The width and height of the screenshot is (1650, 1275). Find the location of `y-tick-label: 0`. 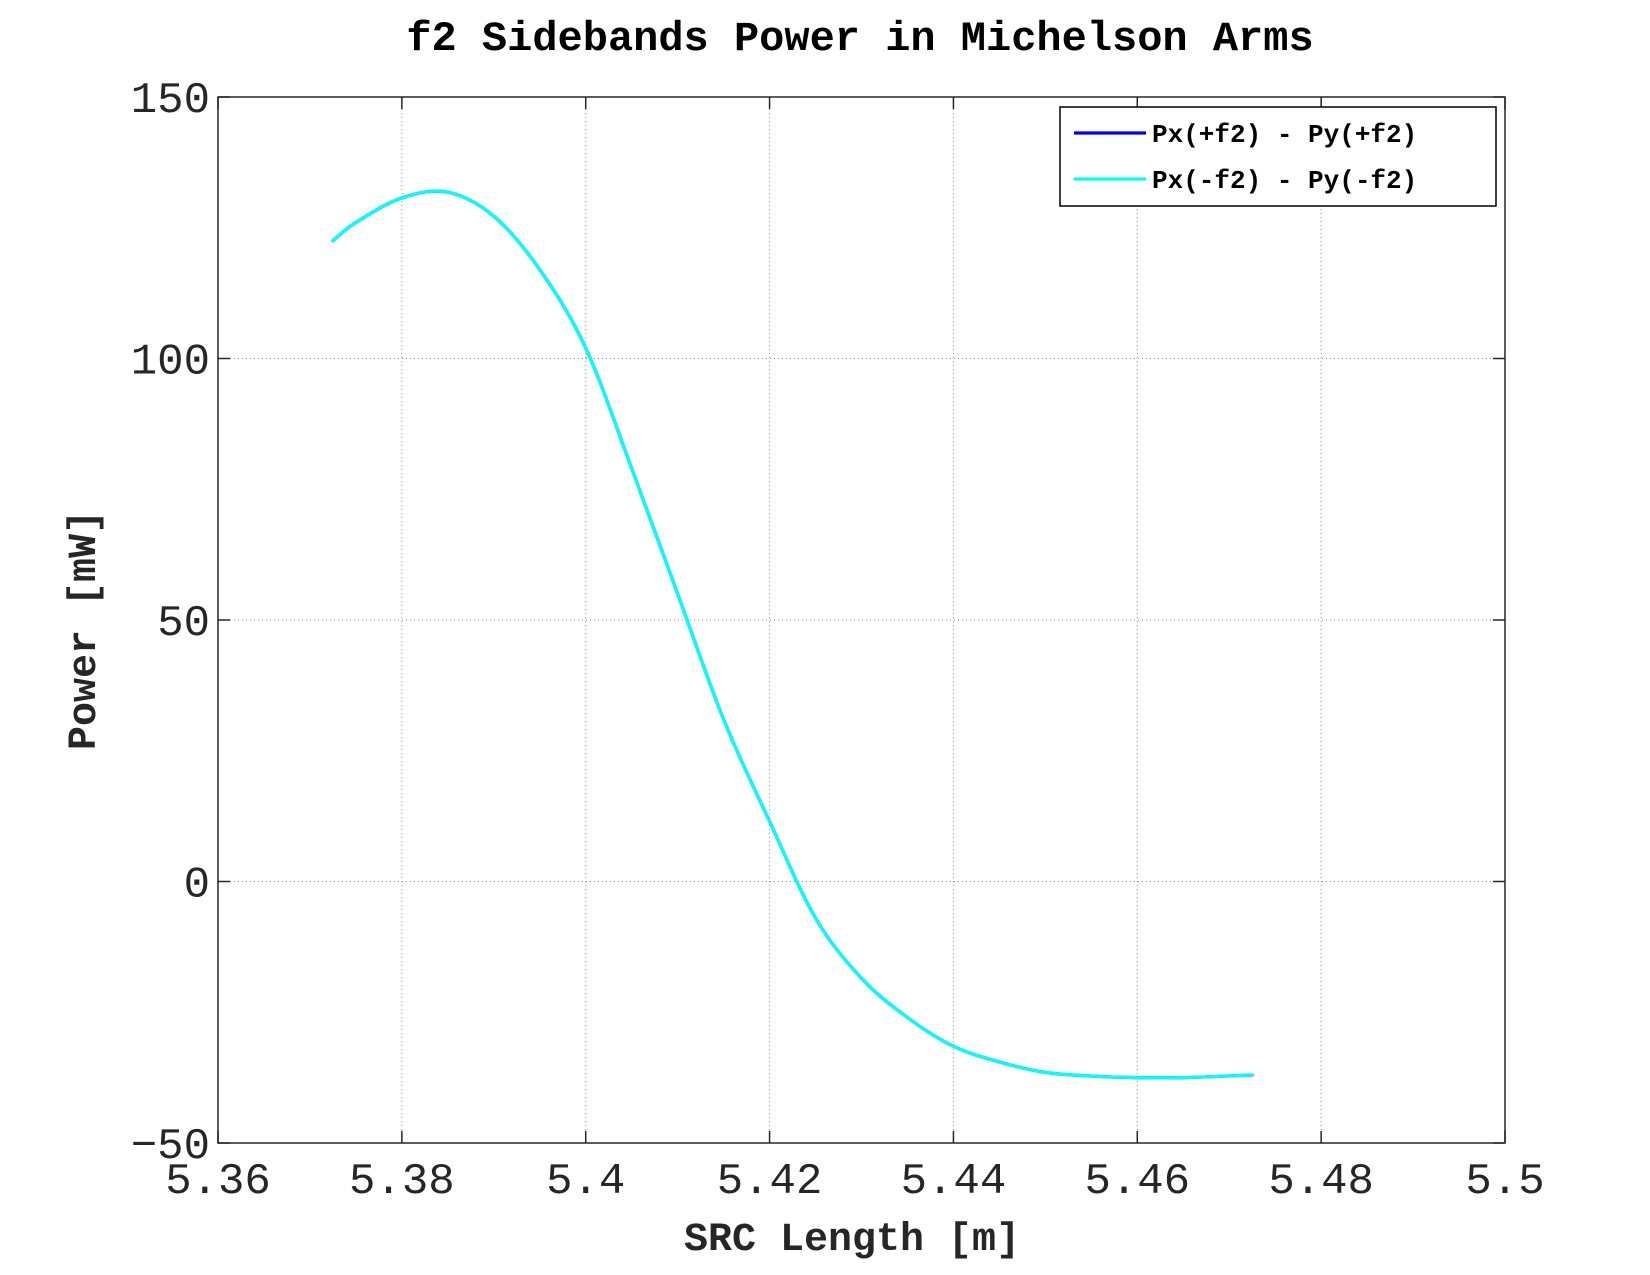

y-tick-label: 0 is located at coordinates (197, 886).